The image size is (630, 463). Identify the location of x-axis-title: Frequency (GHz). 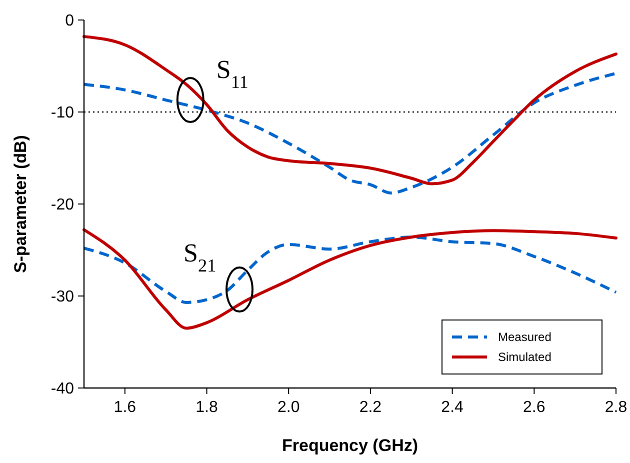
(350, 445).